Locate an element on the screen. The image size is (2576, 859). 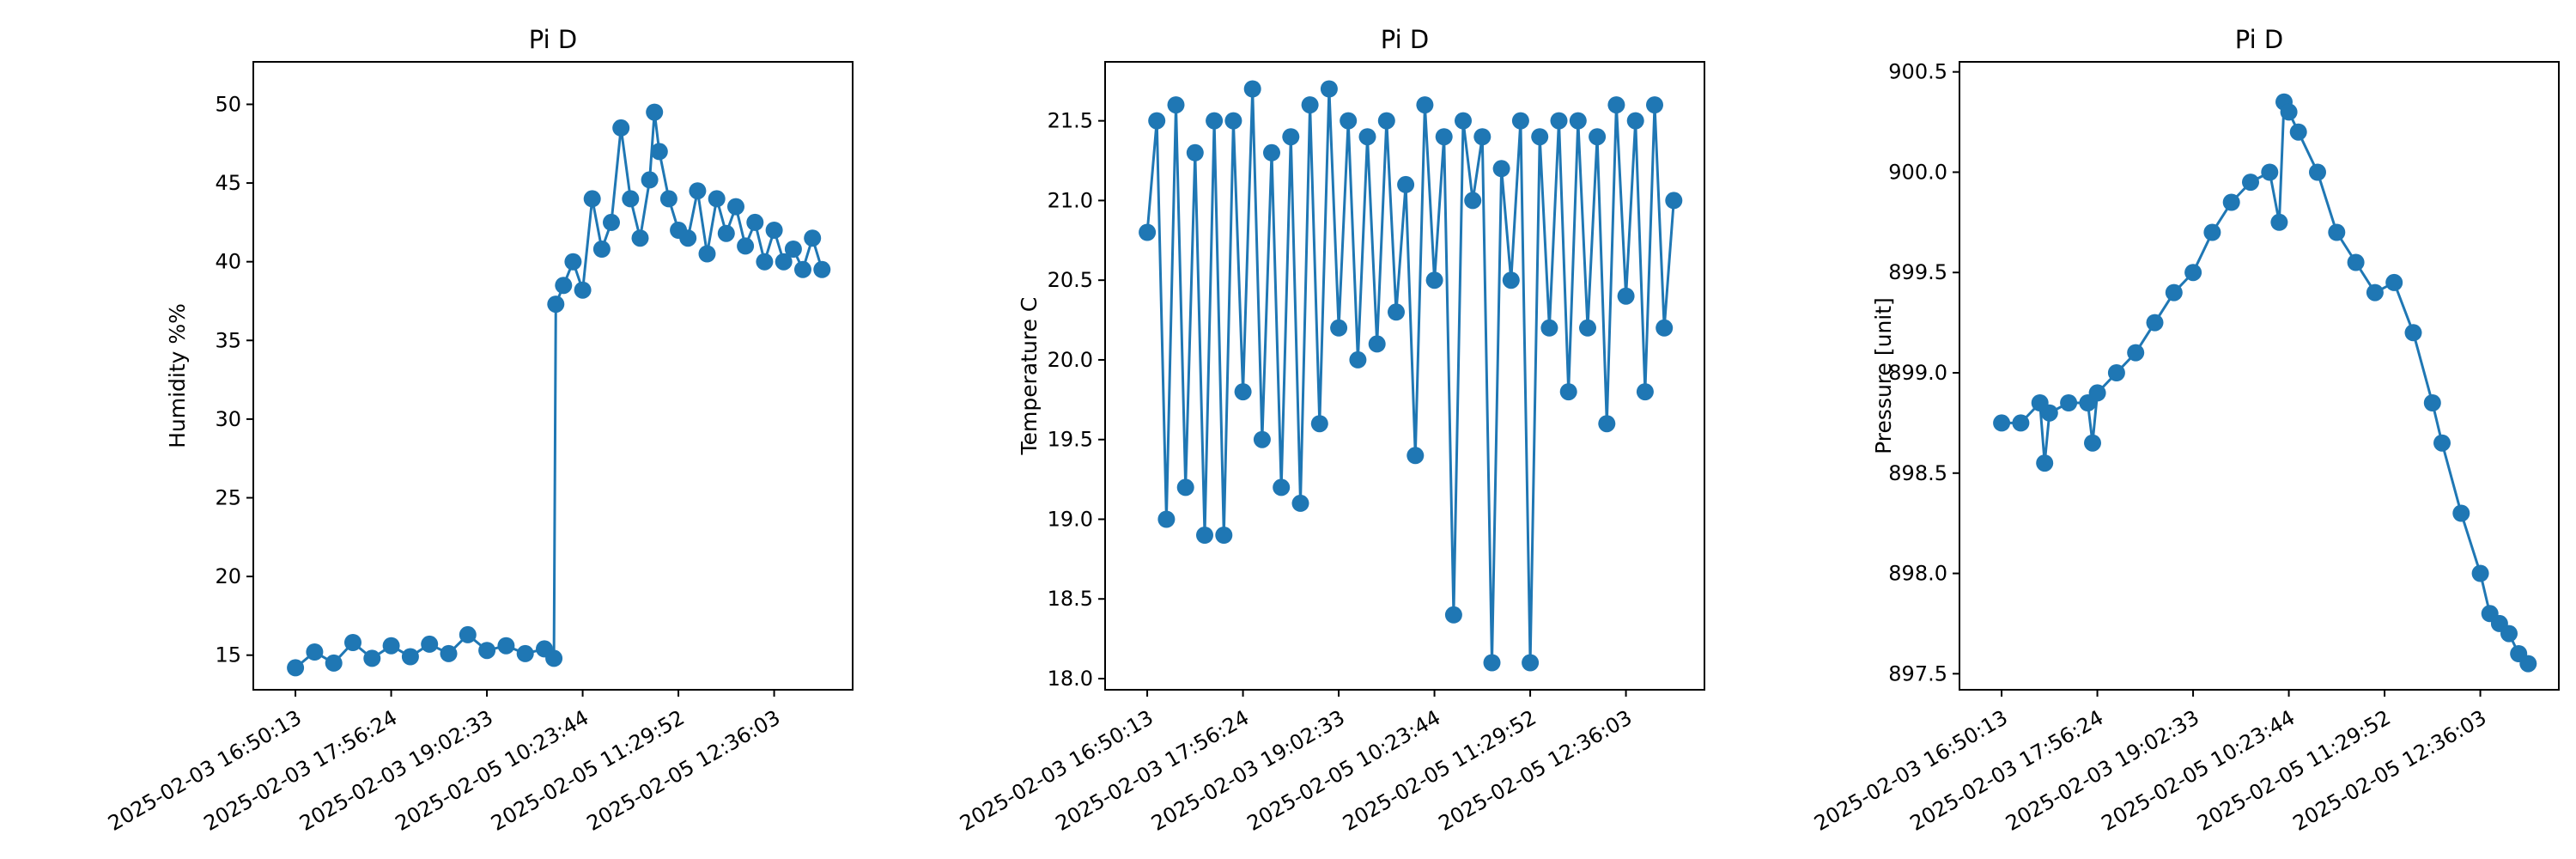
y-tick-label: 899.5 is located at coordinates (1917, 272).